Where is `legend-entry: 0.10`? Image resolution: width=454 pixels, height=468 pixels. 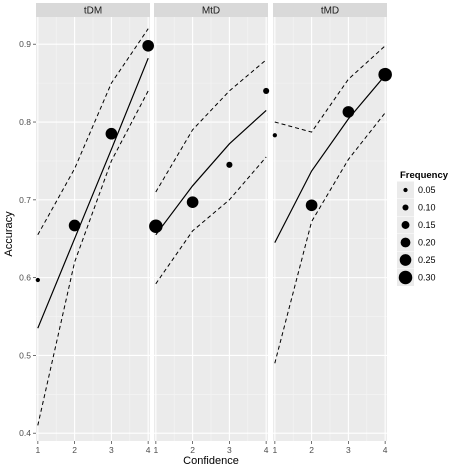
legend-entry: 0.10 is located at coordinates (416, 207).